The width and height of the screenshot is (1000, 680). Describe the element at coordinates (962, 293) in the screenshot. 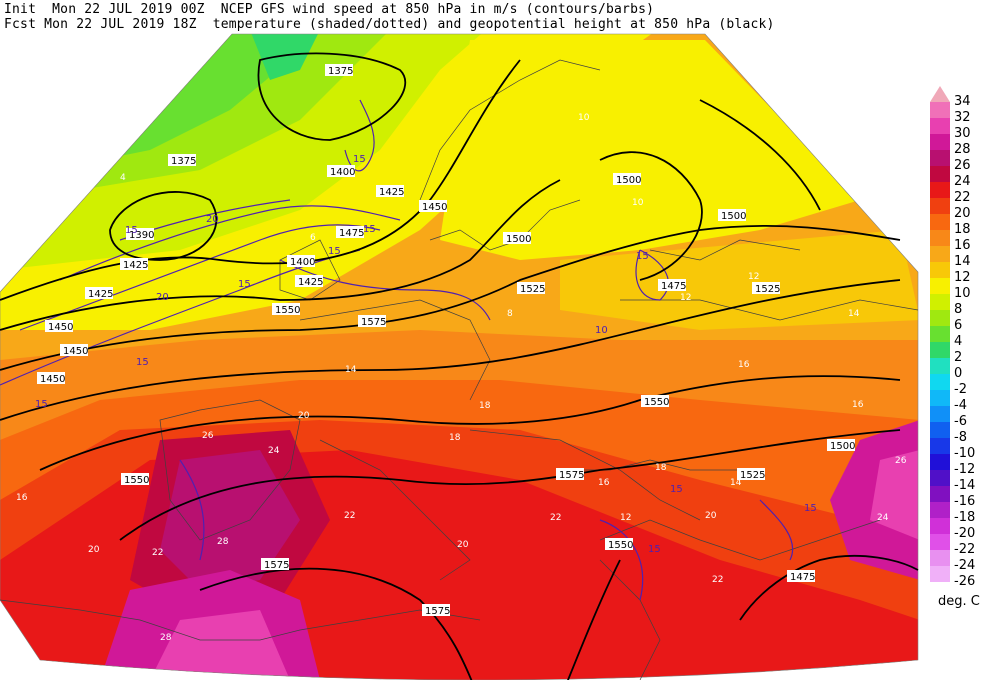

I see `legend-label: 10` at that location.